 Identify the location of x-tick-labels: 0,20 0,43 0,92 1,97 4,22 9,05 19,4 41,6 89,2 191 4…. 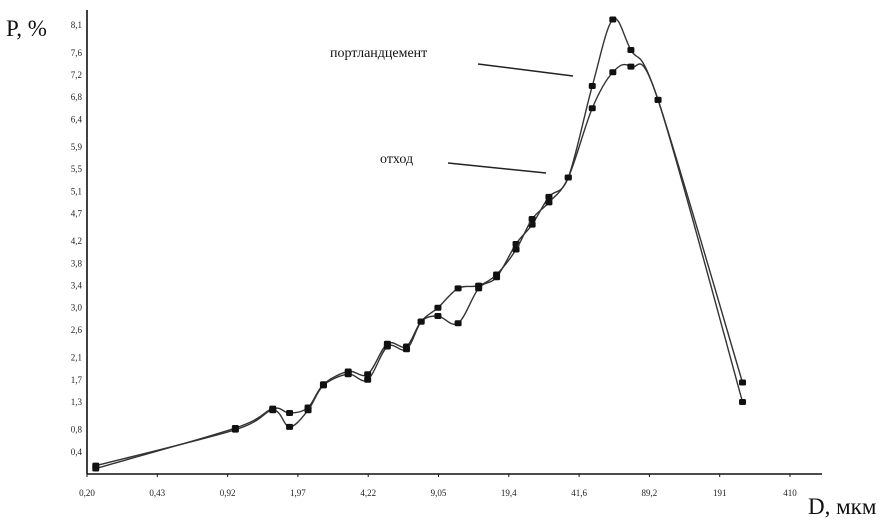
(438, 486).